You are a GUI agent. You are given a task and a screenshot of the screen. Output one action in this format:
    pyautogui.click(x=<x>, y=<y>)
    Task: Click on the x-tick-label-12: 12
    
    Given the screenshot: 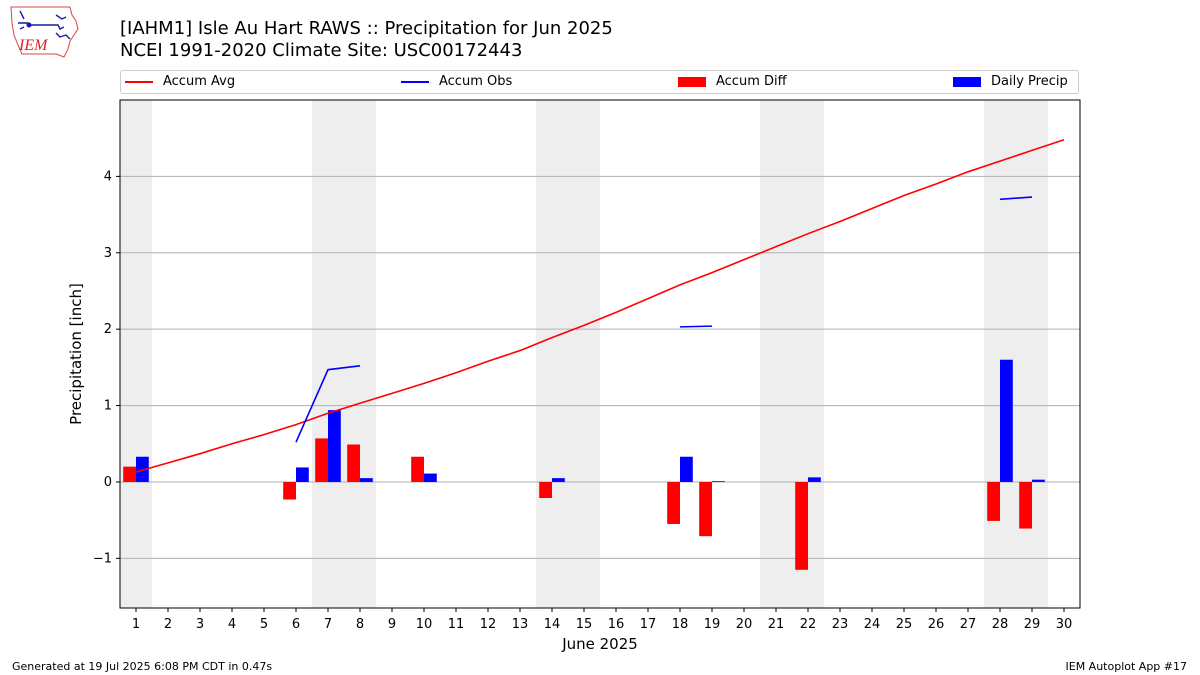 What is the action you would take?
    pyautogui.click(x=488, y=624)
    